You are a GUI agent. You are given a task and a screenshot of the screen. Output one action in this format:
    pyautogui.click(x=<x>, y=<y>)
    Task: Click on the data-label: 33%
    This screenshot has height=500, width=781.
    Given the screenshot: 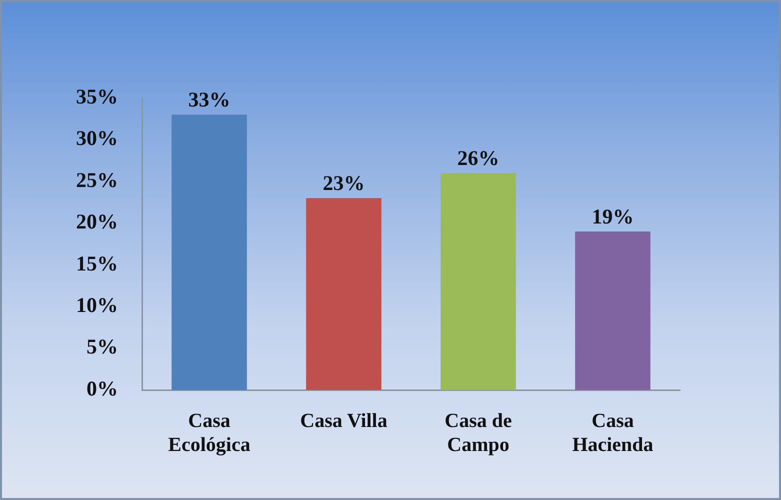 What is the action you would take?
    pyautogui.click(x=209, y=100)
    